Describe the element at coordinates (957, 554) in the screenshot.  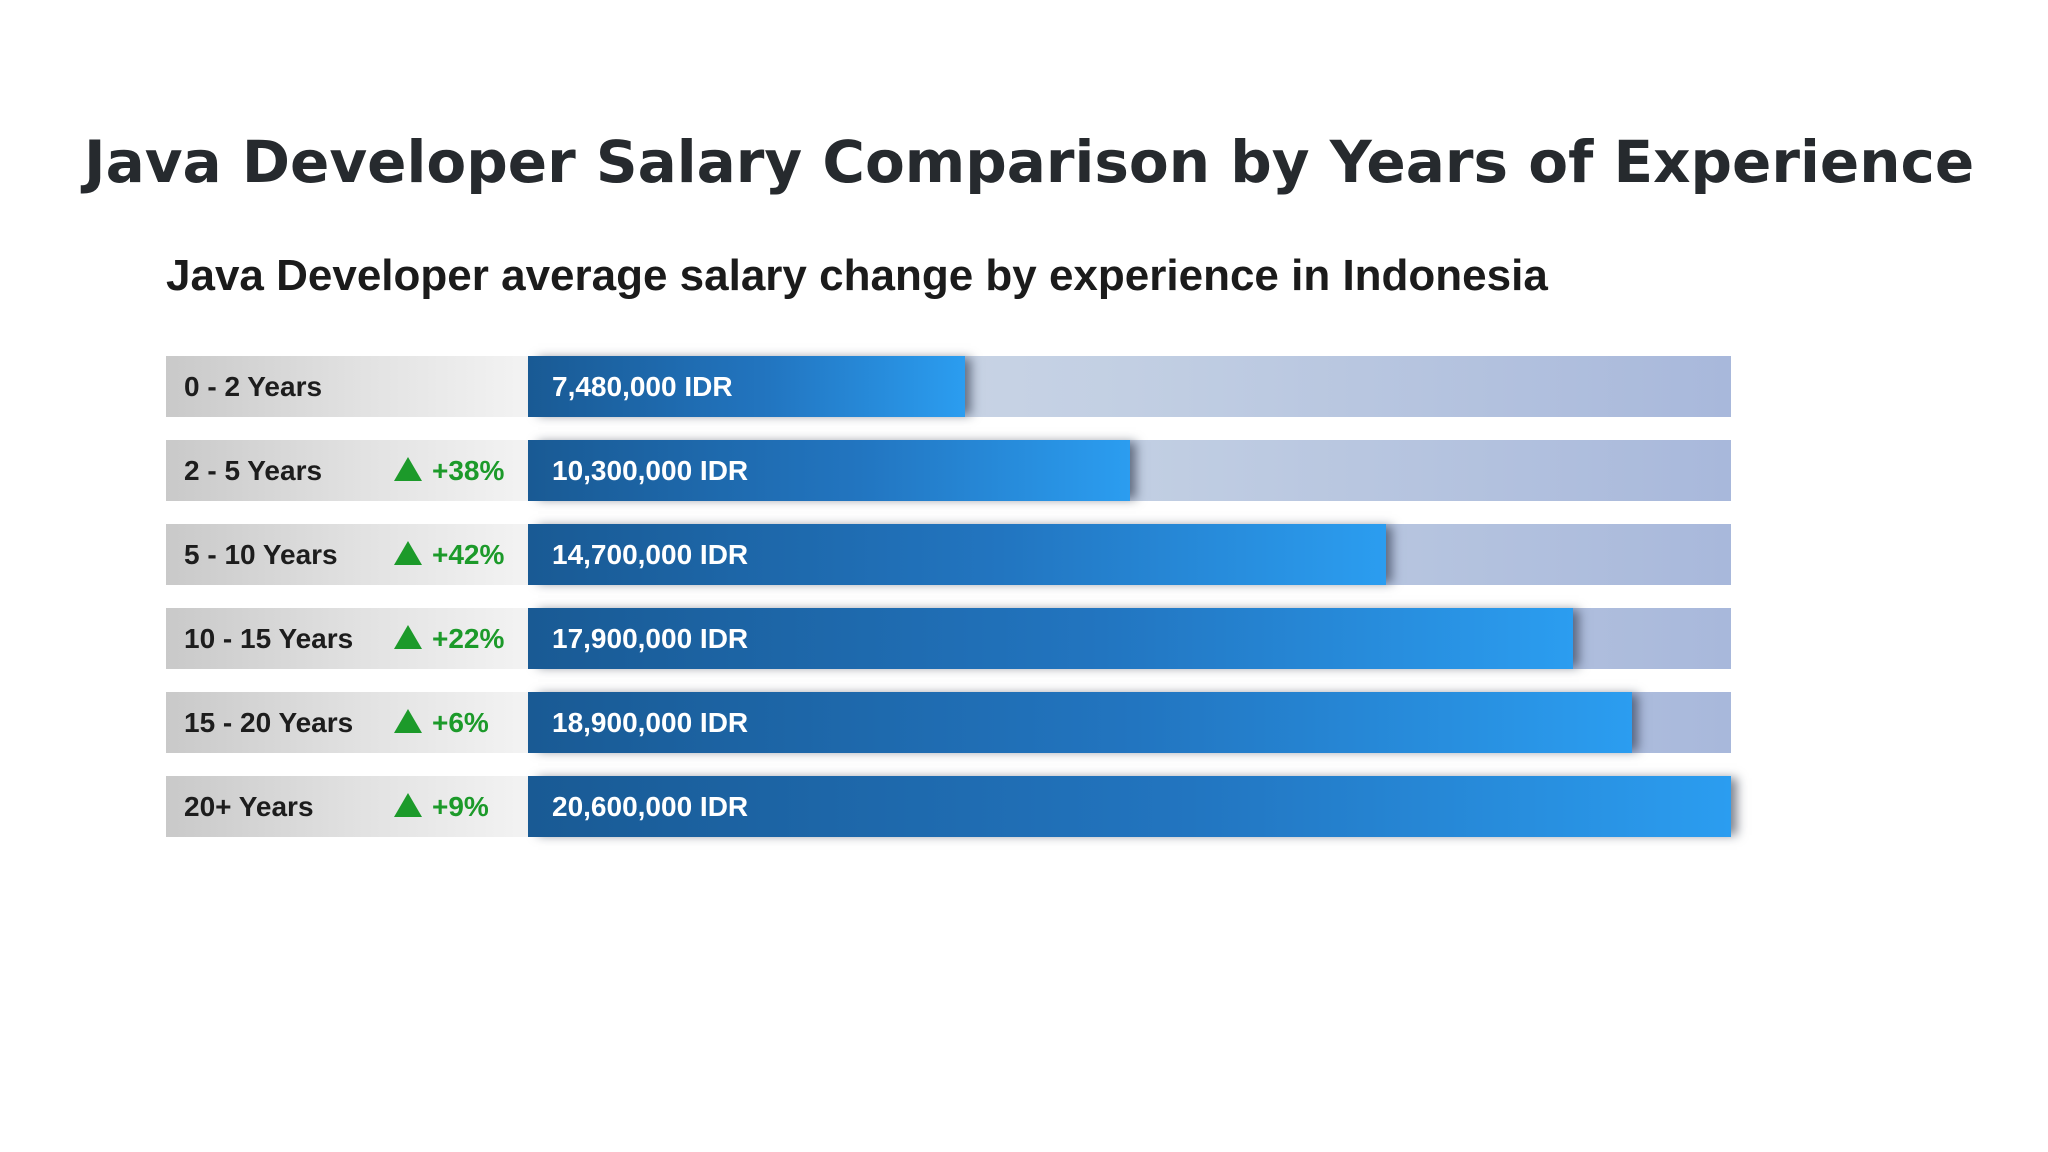
I see `salary-bar: 14,700,000 IDR` at that location.